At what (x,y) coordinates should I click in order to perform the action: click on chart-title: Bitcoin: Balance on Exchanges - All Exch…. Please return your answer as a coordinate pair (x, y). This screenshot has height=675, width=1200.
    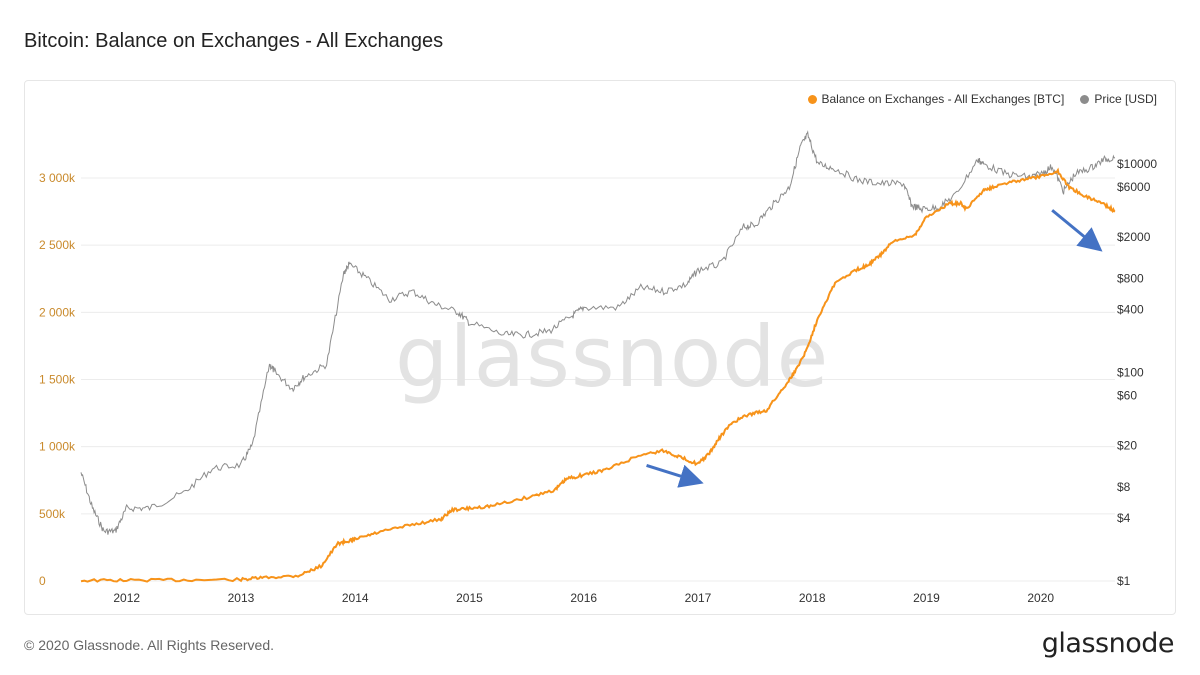
    Looking at the image, I should click on (234, 41).